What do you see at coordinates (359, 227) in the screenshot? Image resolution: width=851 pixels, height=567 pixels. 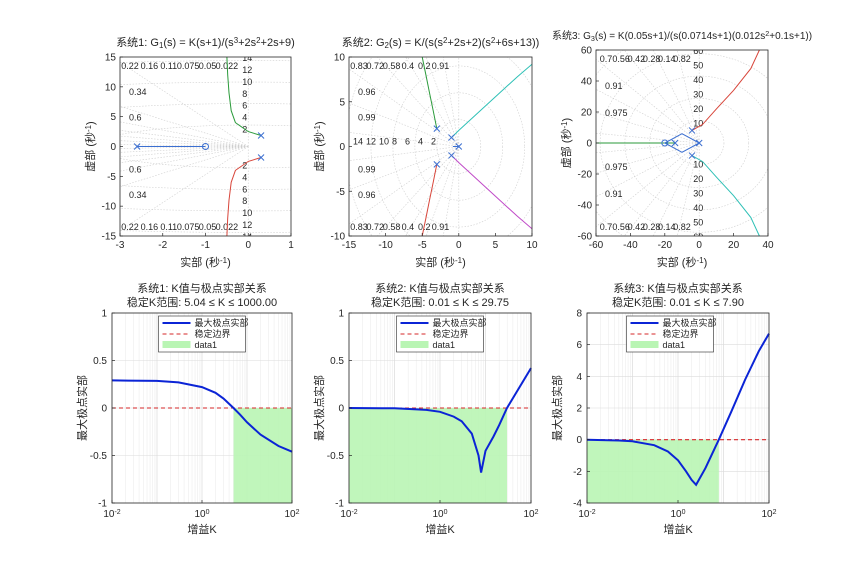 I see `zeta-label: 0.83` at bounding box center [359, 227].